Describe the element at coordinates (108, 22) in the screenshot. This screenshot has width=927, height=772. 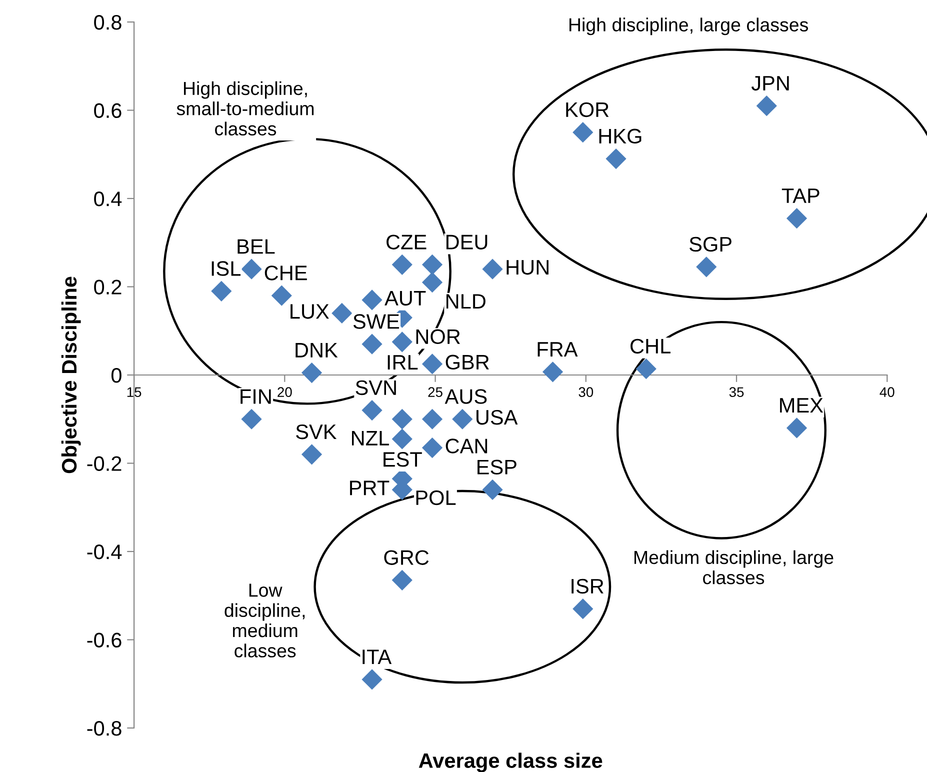
I see `y-tick-label: 0.8` at that location.